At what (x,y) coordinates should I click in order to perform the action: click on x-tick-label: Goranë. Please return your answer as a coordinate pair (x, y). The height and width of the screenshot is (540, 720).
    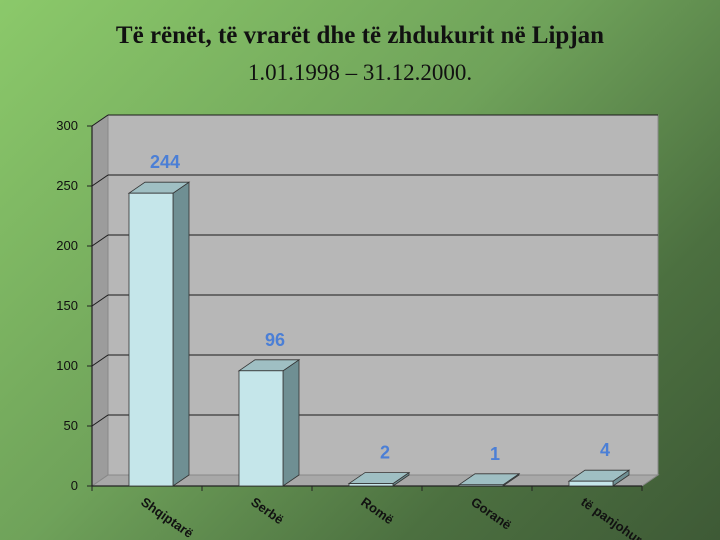
    Looking at the image, I should click on (491, 513).